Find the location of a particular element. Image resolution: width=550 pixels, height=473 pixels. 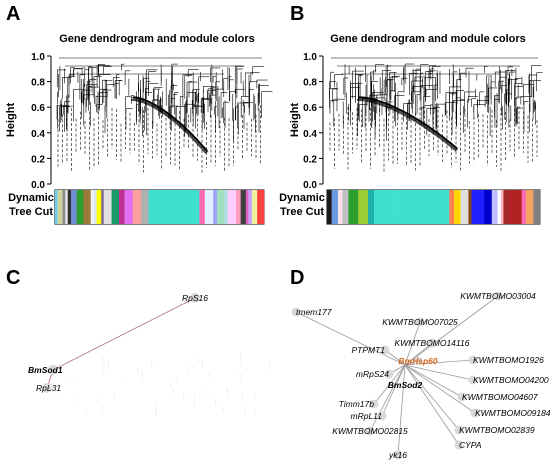

panel-b-colorbar-label-2: Tree Cut is located at coordinates (302, 212).